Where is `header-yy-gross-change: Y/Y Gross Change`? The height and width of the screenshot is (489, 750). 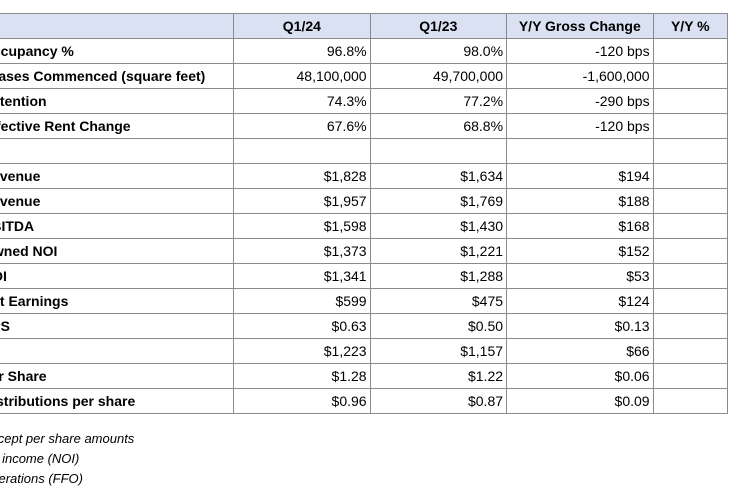 header-yy-gross-change: Y/Y Gross Change is located at coordinates (580, 26).